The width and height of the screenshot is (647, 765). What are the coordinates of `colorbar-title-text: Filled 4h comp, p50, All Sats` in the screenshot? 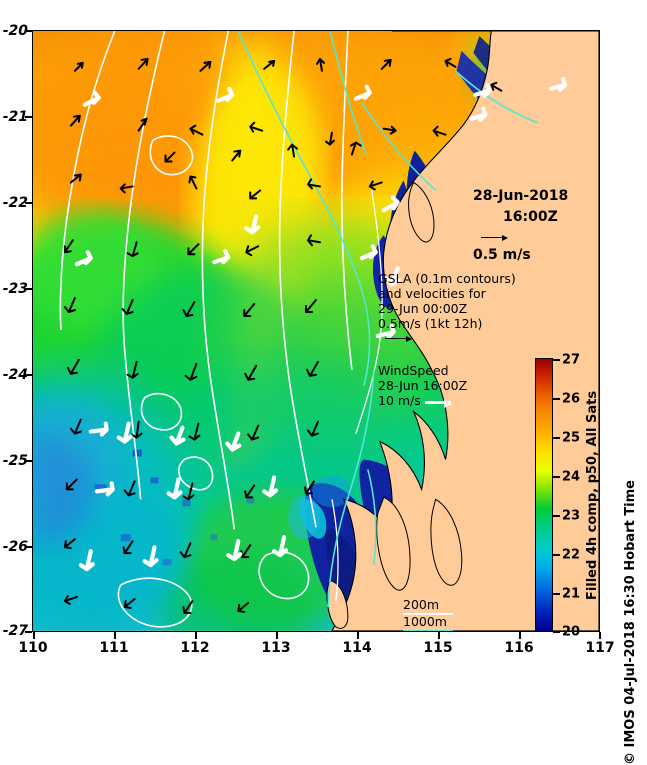 It's located at (593, 495).